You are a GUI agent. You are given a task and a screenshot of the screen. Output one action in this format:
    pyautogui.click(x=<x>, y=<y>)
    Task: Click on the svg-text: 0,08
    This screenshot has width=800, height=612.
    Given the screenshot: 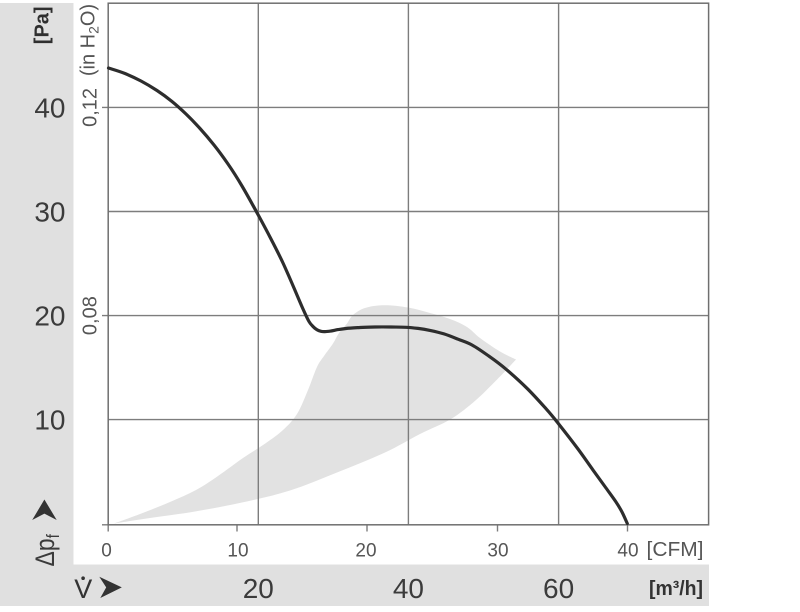 What is the action you would take?
    pyautogui.click(x=91, y=315)
    